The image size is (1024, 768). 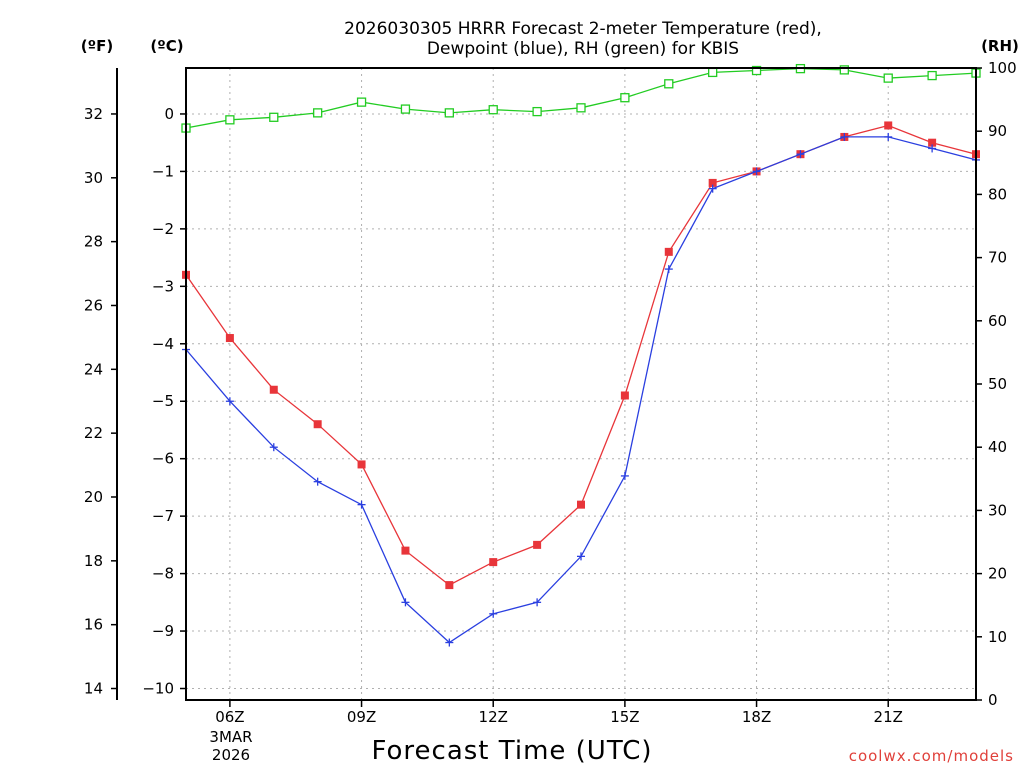 I want to click on x-axis-title: Forecast Time (UTC), so click(x=511, y=751).